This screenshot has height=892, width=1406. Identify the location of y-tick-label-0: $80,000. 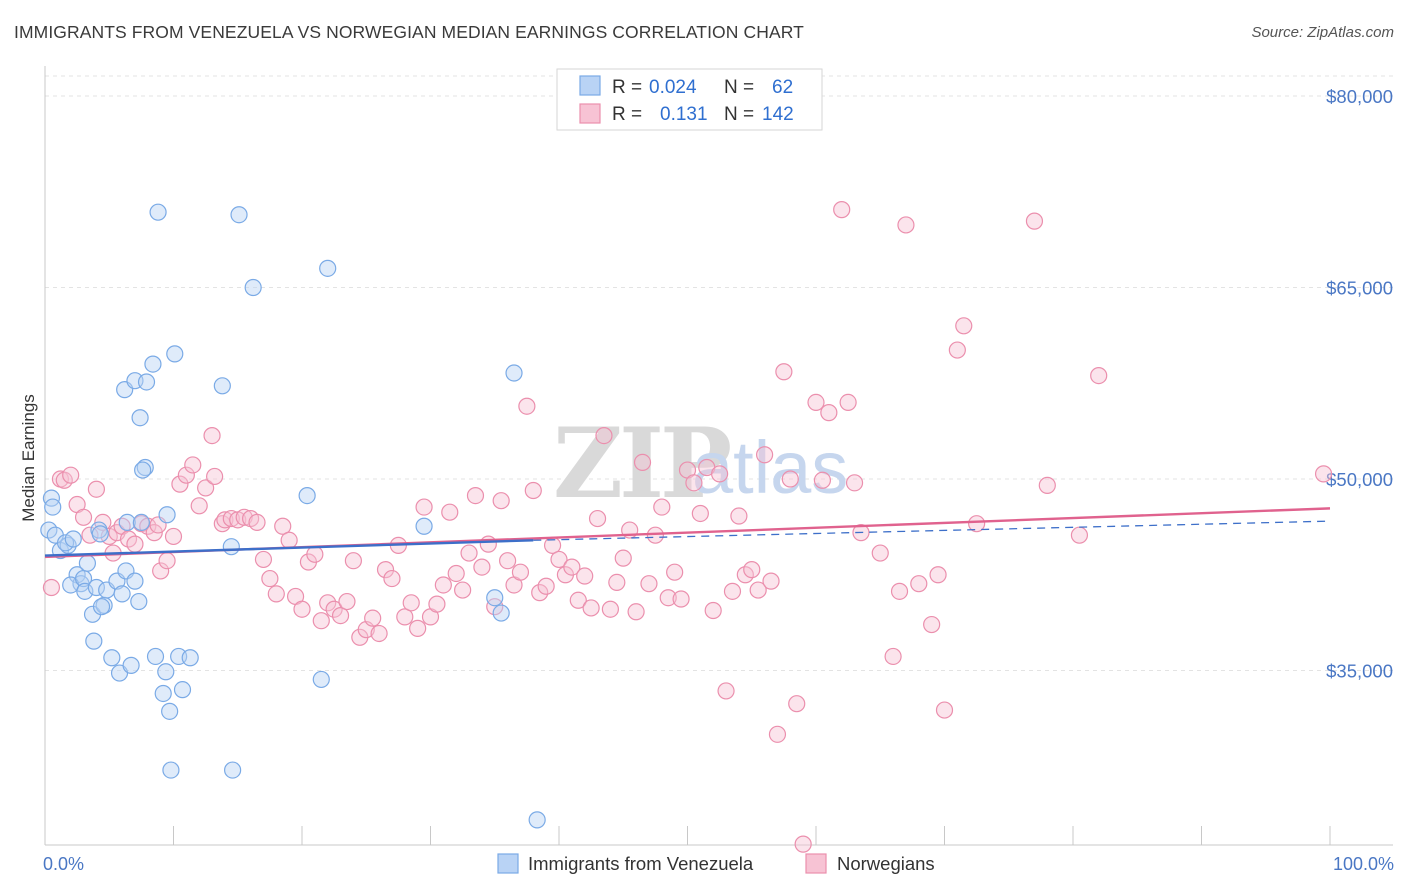
(1359, 96).